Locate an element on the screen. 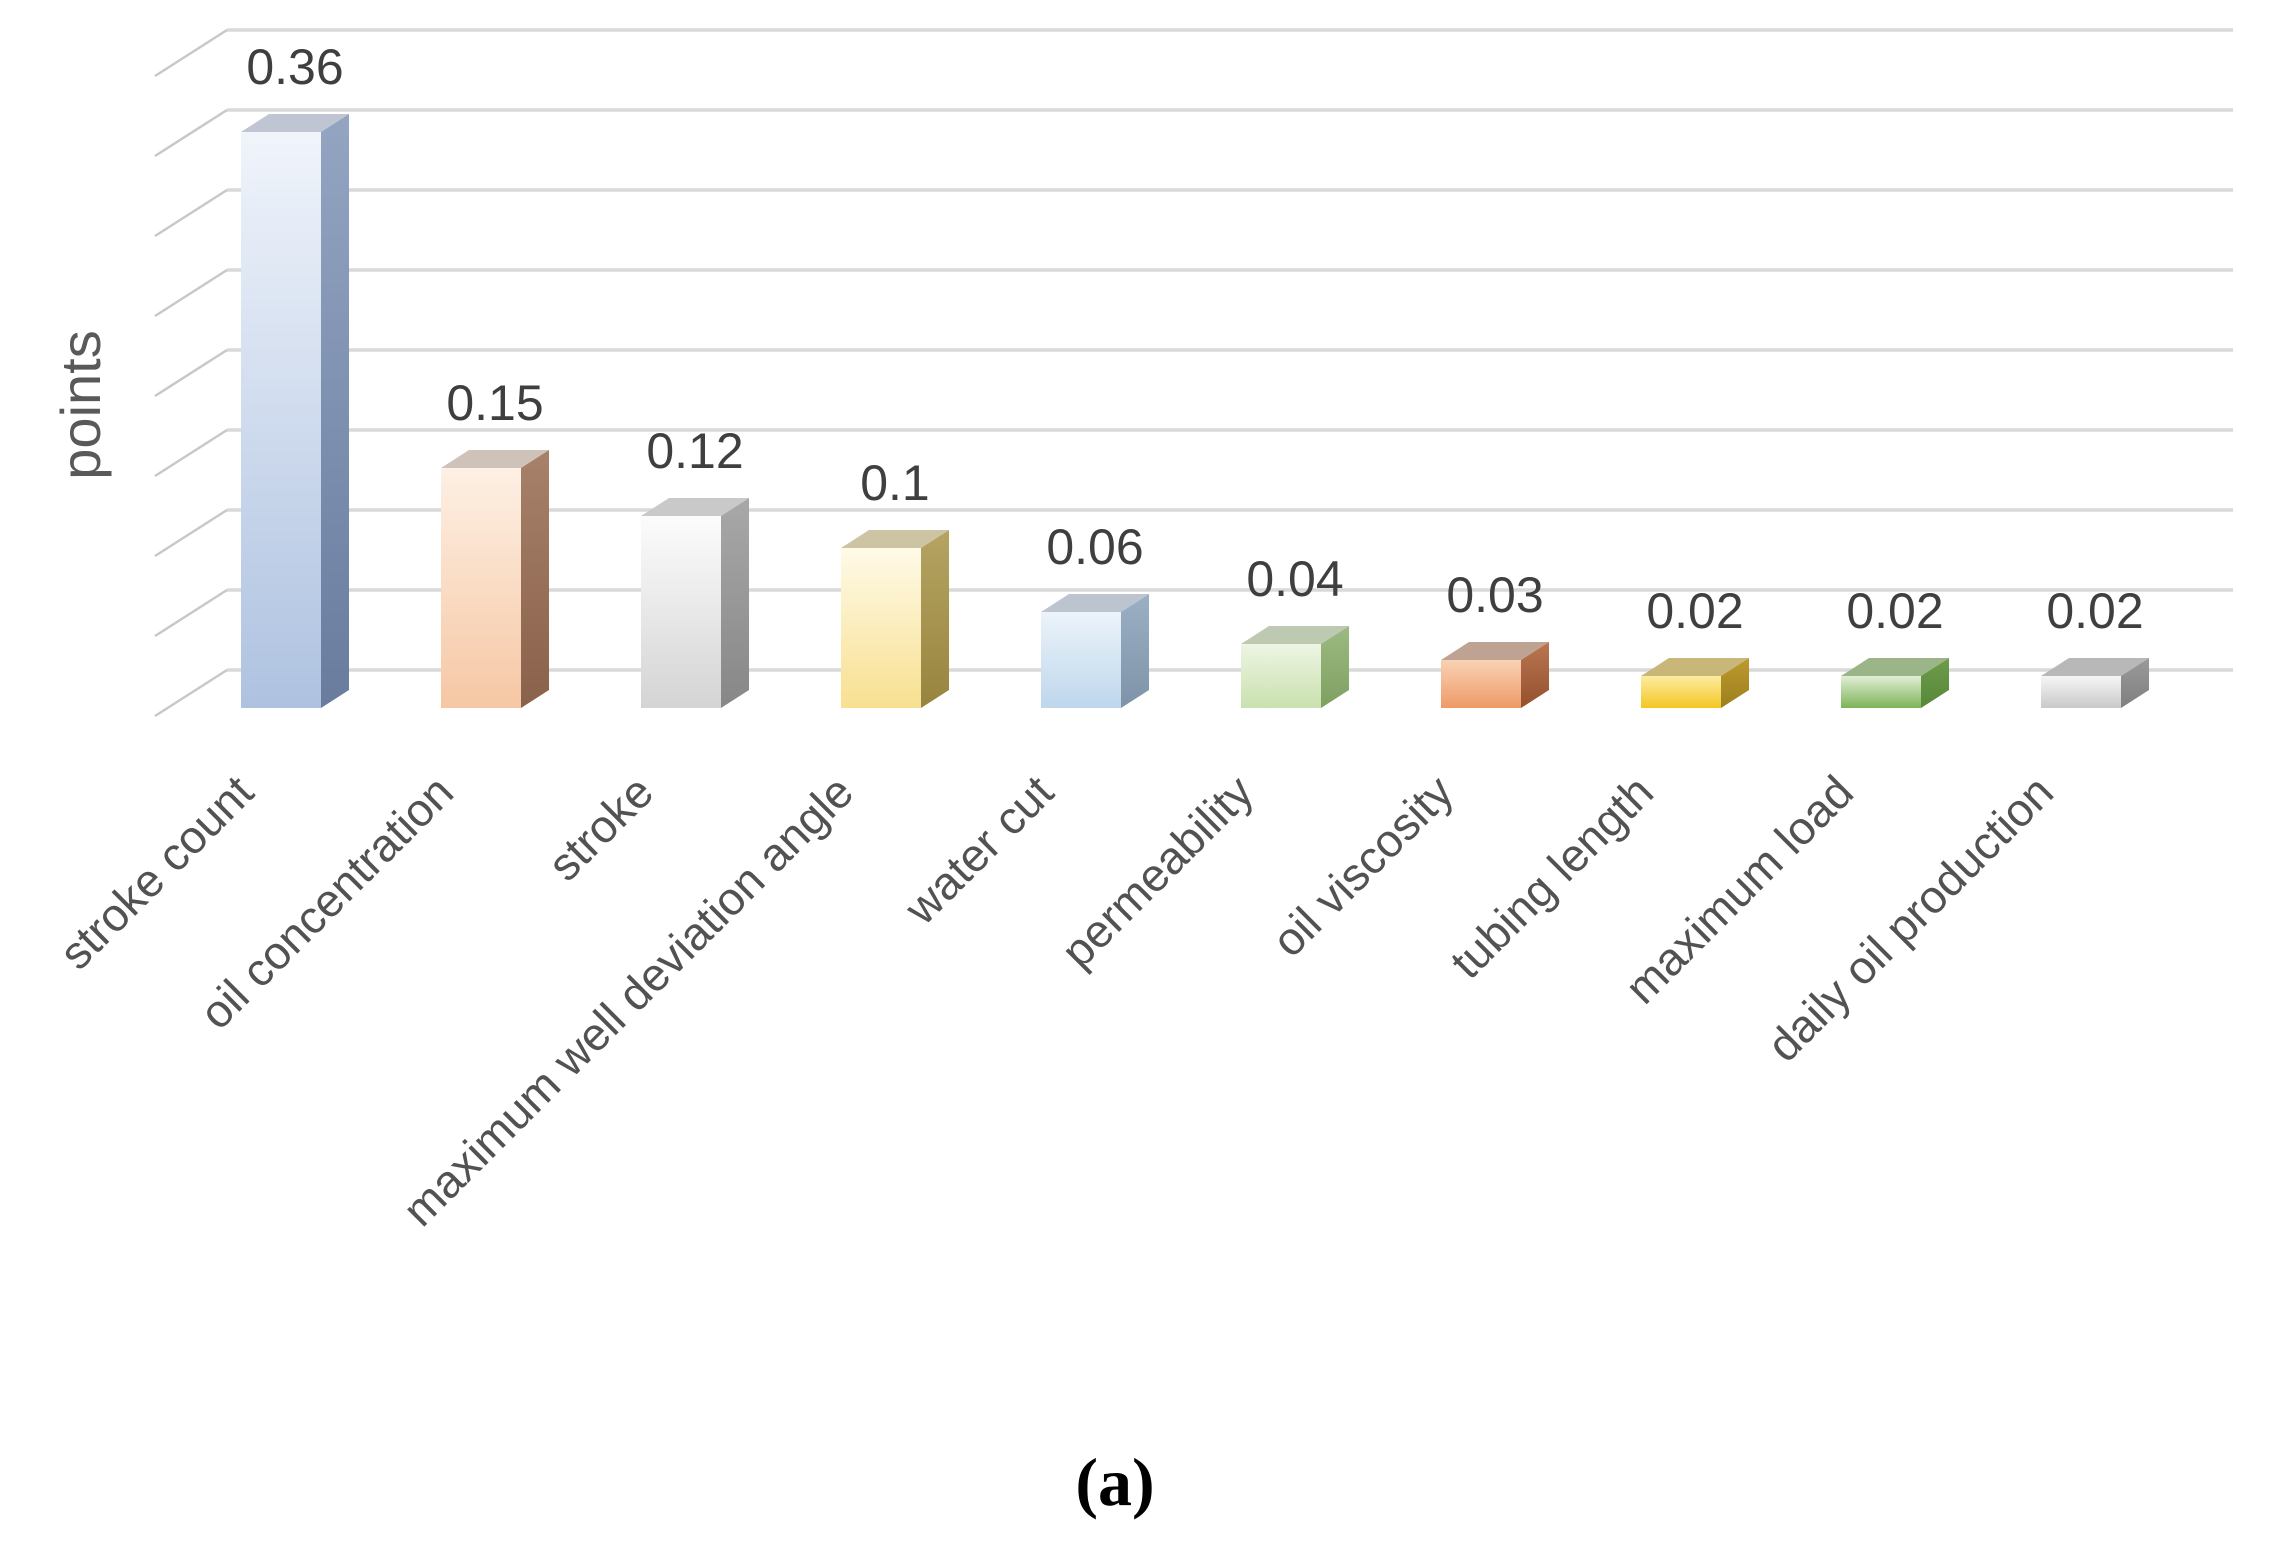 This screenshot has width=2270, height=1550. bar-water-cut is located at coordinates (1095, 651).